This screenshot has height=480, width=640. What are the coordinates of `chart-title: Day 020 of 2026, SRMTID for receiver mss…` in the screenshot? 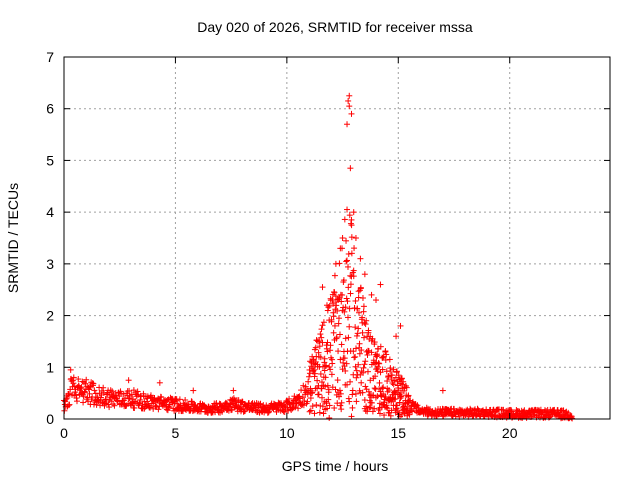 It's located at (335, 27).